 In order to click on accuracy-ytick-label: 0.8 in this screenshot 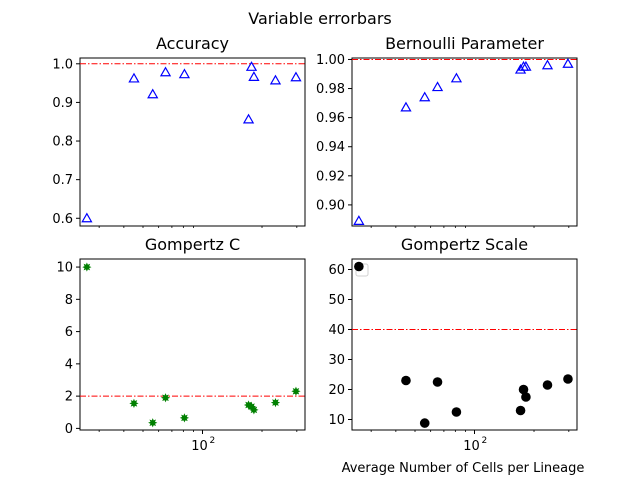, I will do `click(62, 142)`.